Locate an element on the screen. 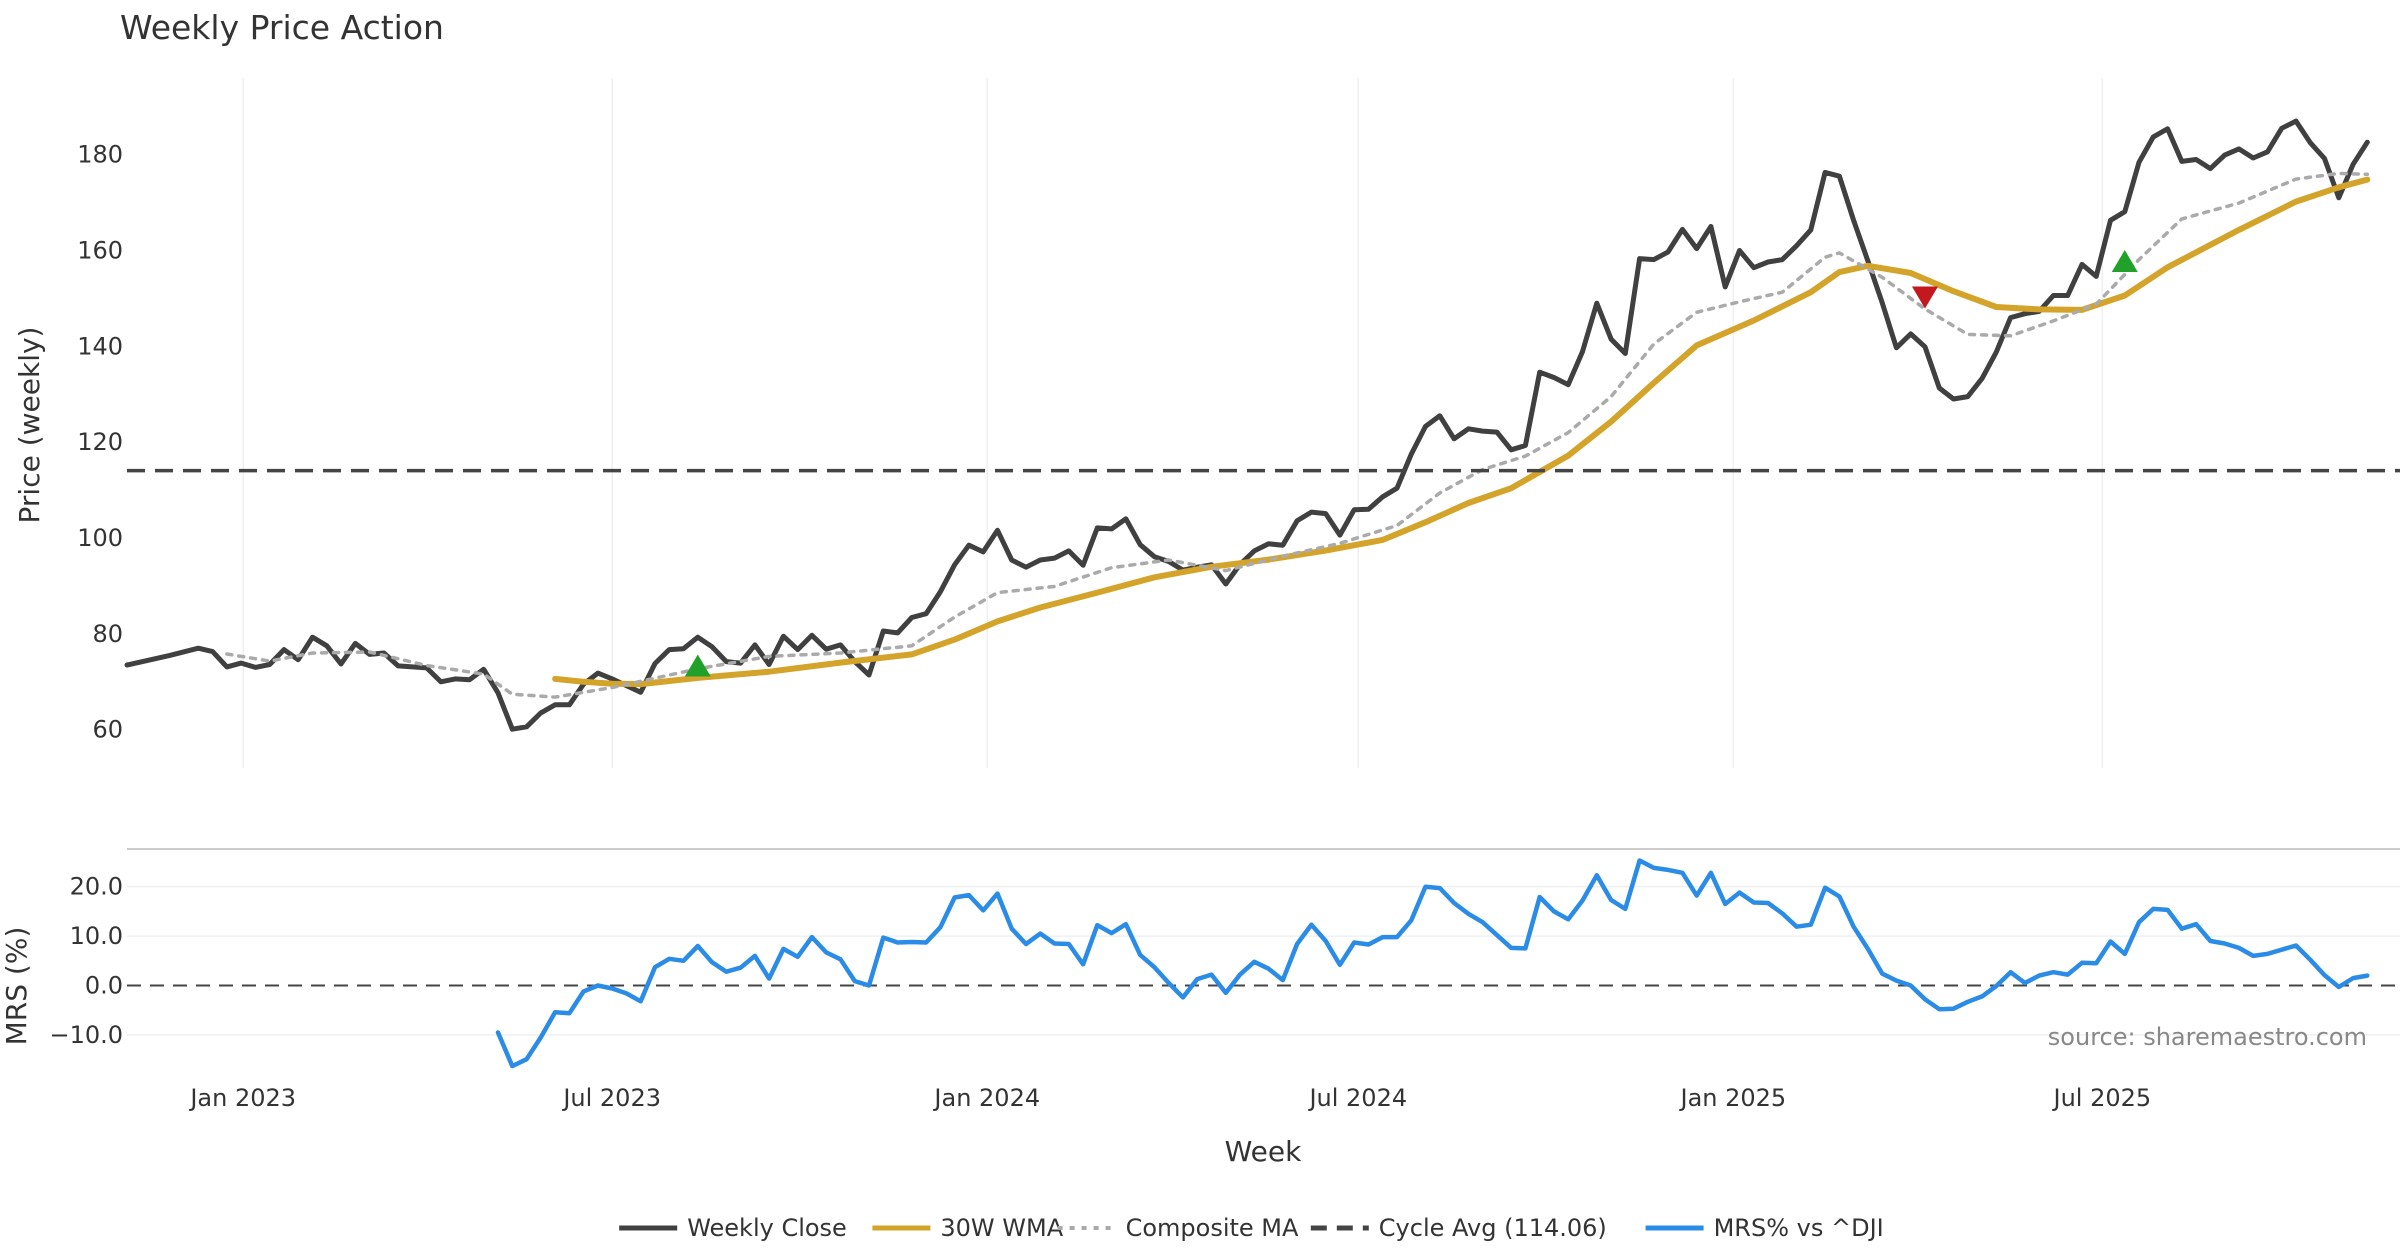 The width and height of the screenshot is (2400, 1260). x-tick-label: Jan 2023 is located at coordinates (242, 1098).